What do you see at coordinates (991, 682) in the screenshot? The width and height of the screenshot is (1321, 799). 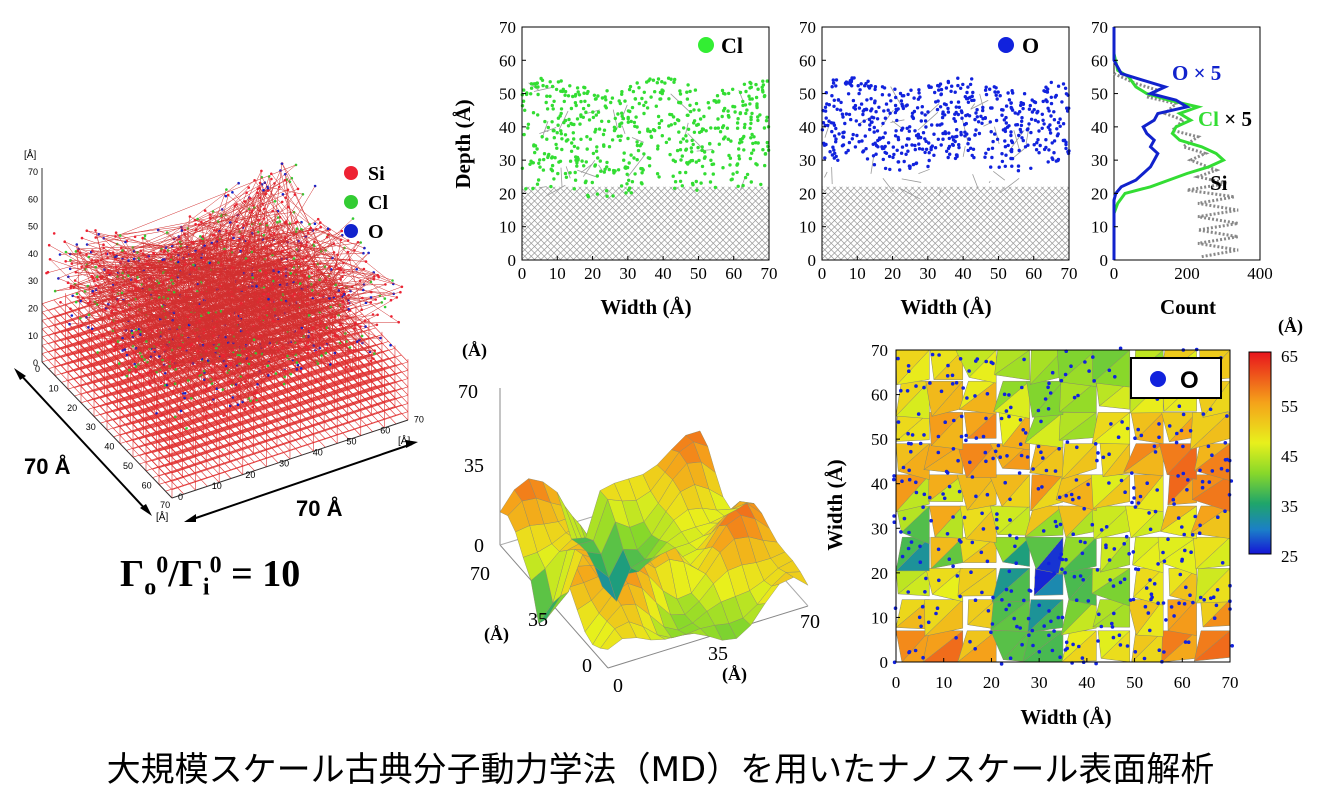 I see `topview-xtick-label: 20` at bounding box center [991, 682].